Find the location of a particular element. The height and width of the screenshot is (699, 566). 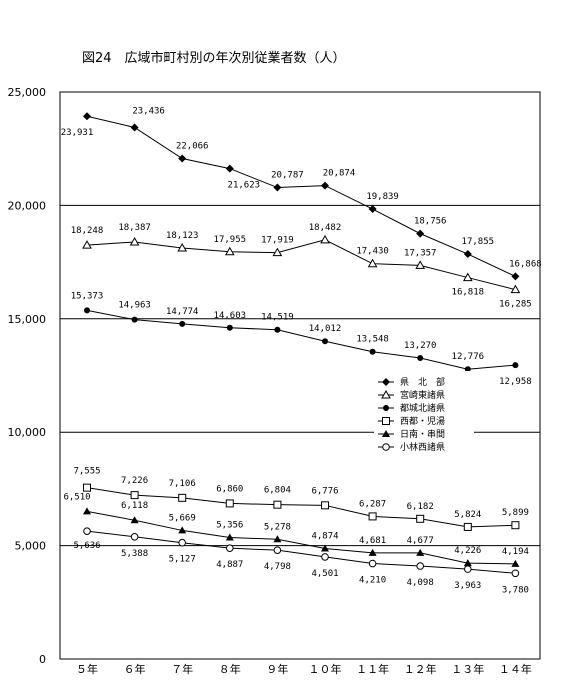

data-label: 23,931 is located at coordinates (77, 133).